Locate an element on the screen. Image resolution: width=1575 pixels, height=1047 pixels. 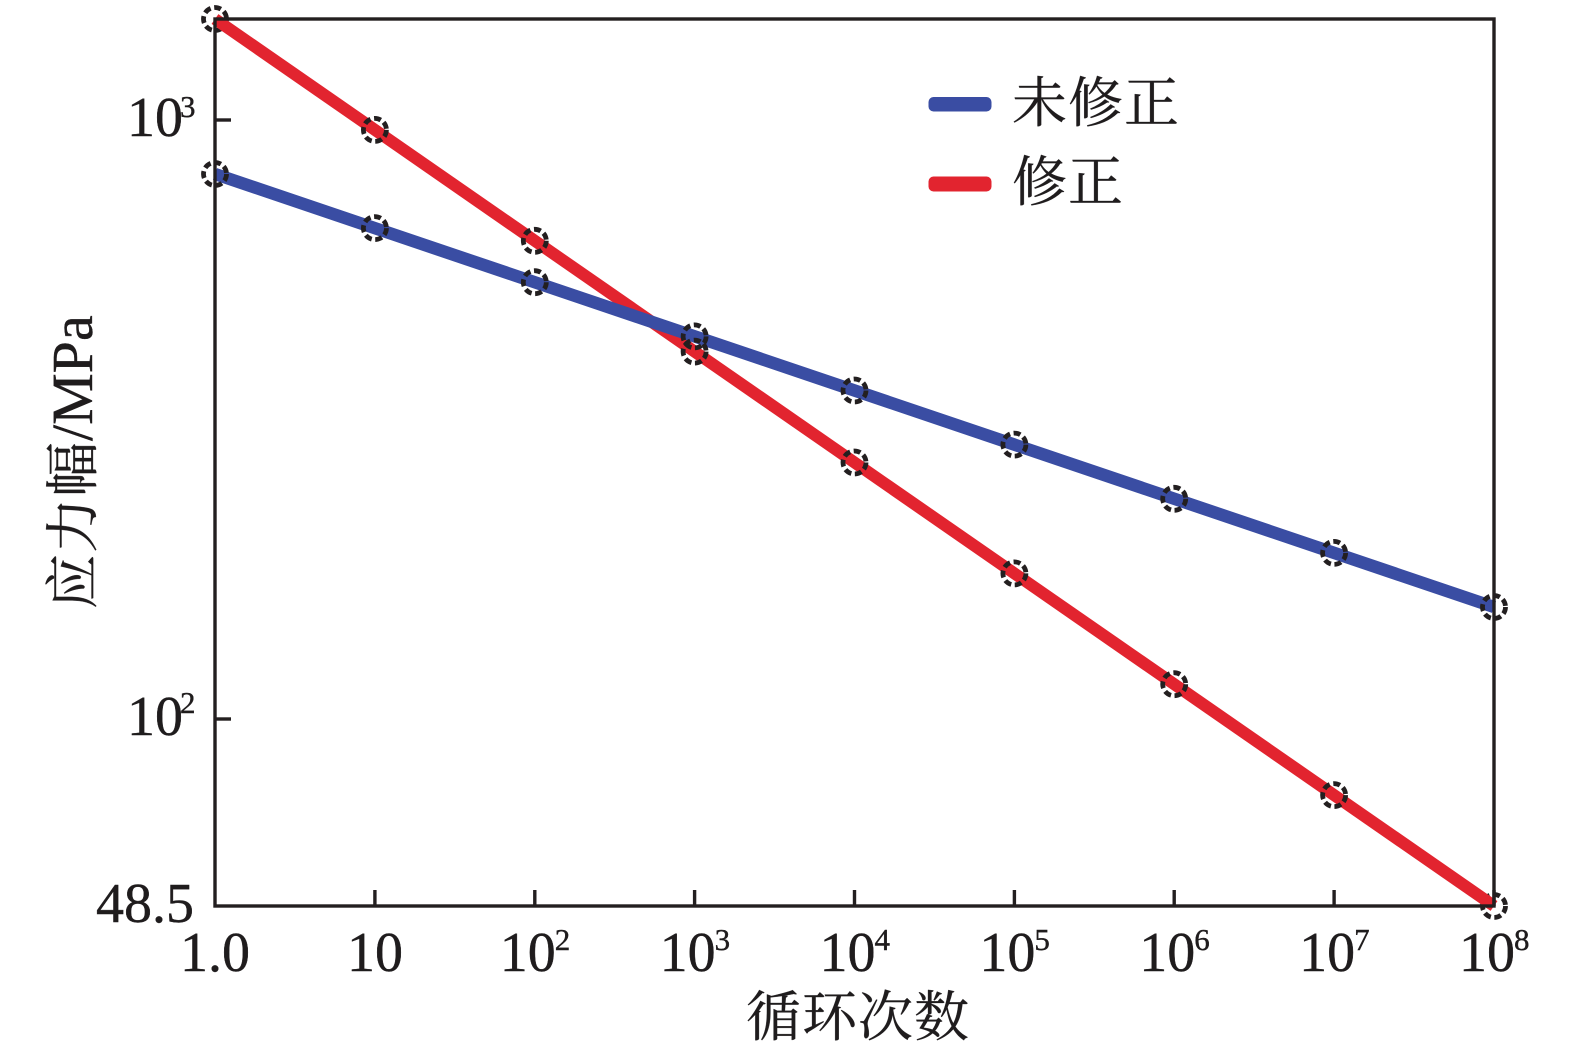
svg-text: 5 is located at coordinates (1042, 939).